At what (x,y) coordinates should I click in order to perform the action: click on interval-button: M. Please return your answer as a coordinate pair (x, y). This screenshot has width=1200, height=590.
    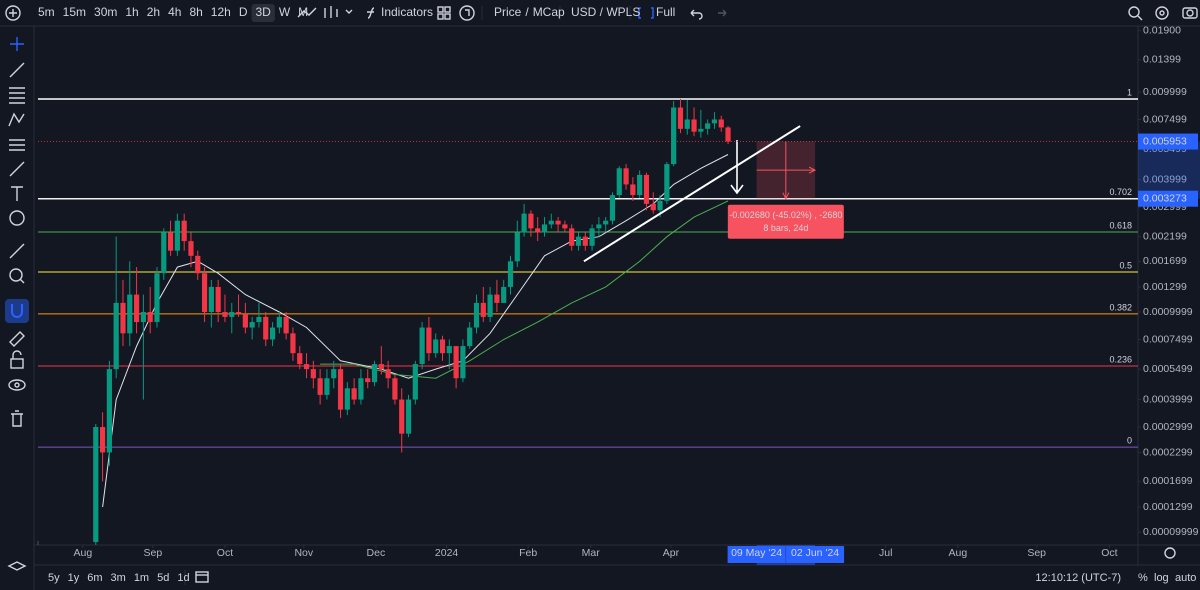
    Looking at the image, I should click on (303, 12).